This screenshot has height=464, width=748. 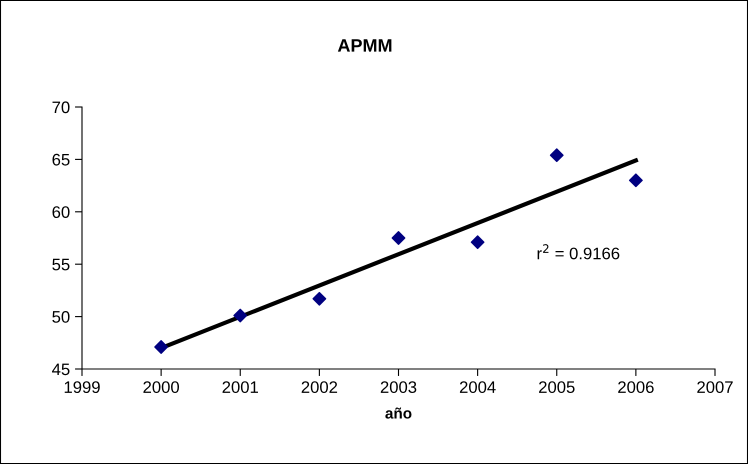 What do you see at coordinates (161, 387) in the screenshot?
I see `x-tick-label: 2000` at bounding box center [161, 387].